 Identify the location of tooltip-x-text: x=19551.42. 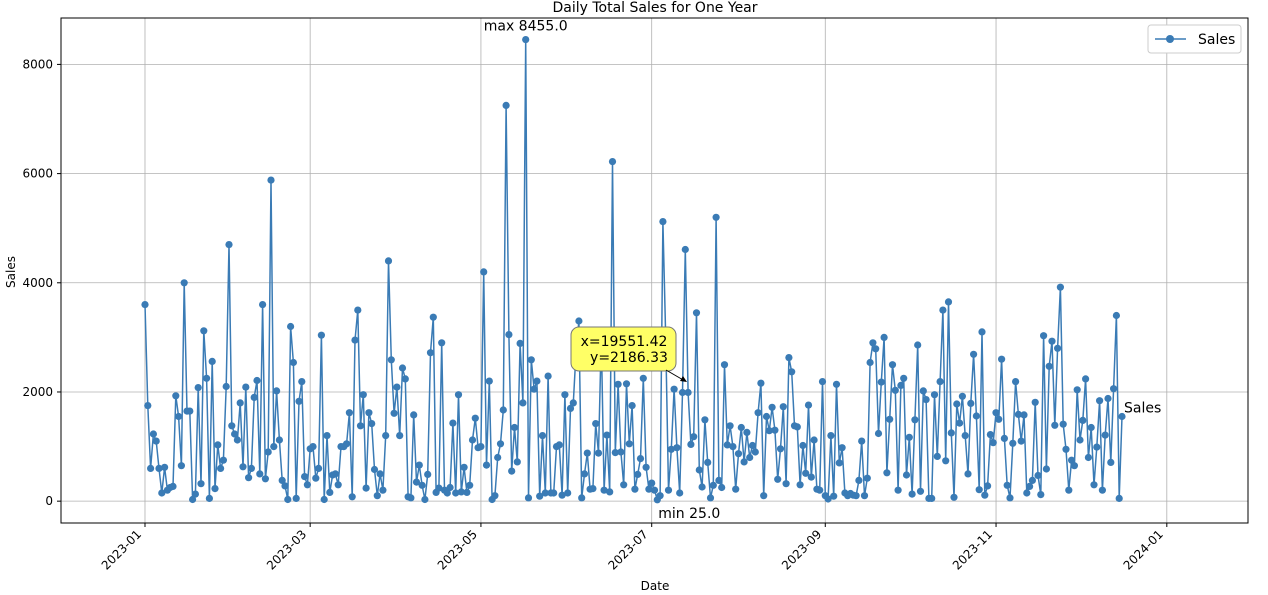
(624, 342).